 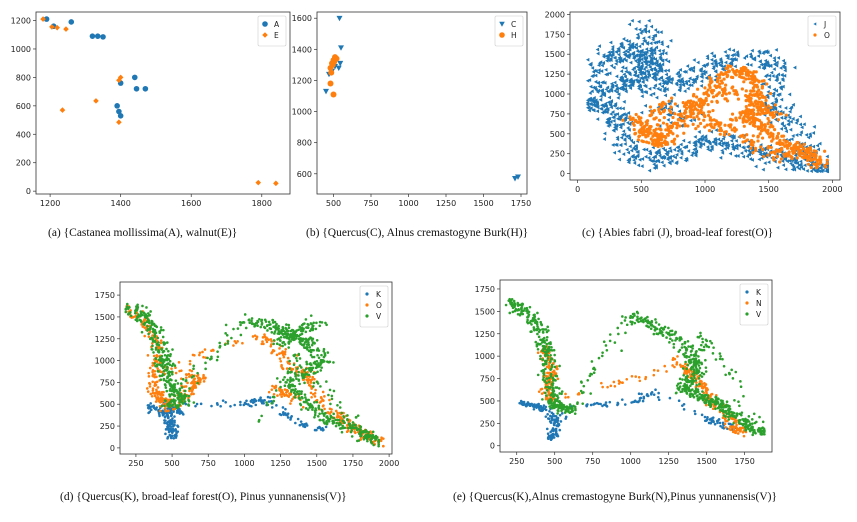 What do you see at coordinates (326, 91) in the screenshot?
I see `data-point-C` at bounding box center [326, 91].